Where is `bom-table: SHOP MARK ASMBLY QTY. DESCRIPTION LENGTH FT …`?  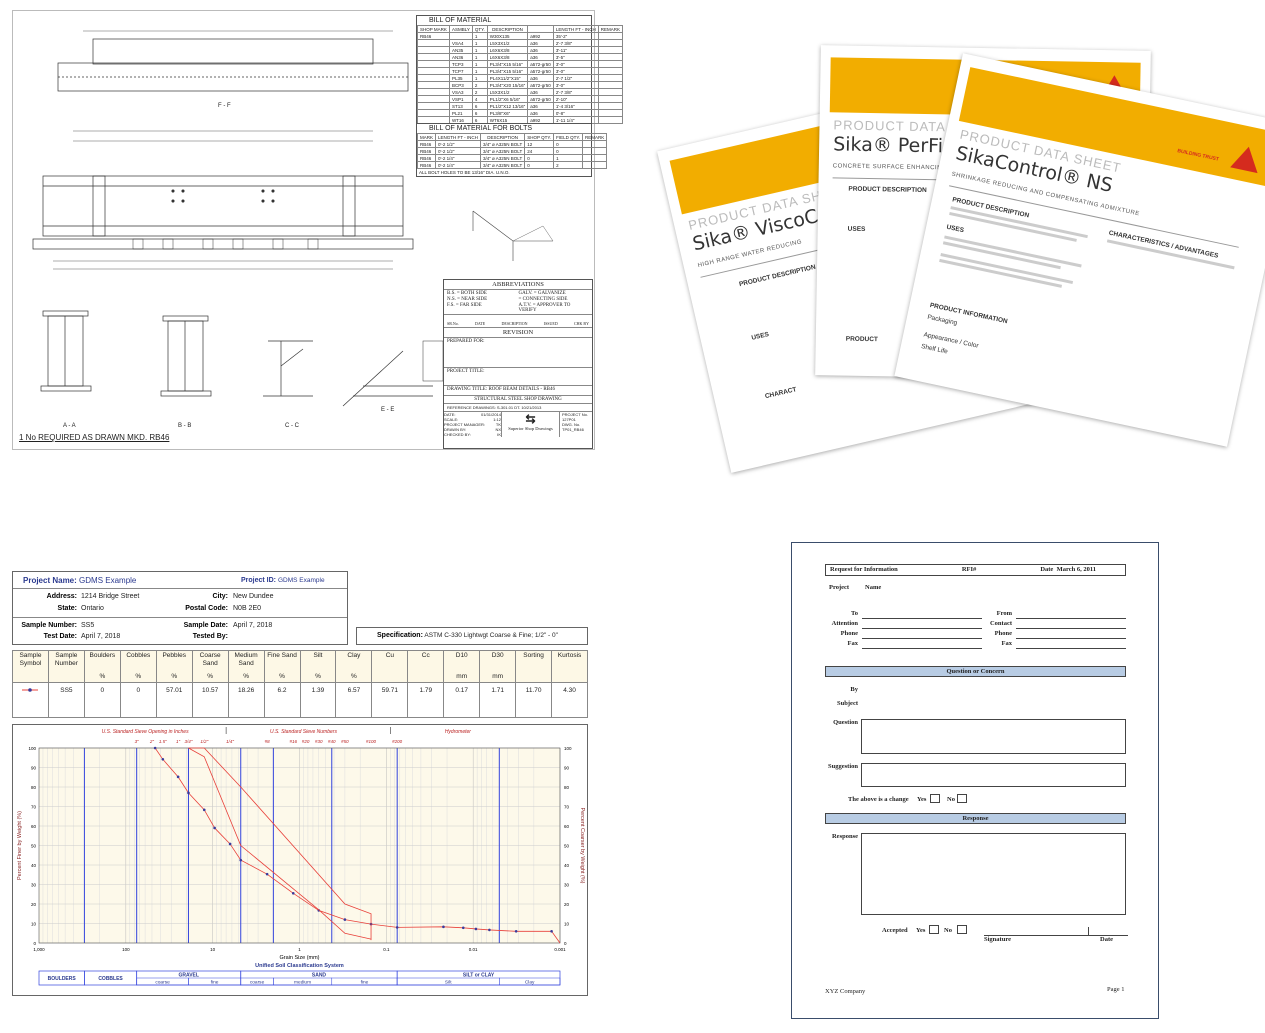
bom-table: SHOP MARK ASMBLY QTY. DESCRIPTION LENGTH FT … is located at coordinates (520, 74).